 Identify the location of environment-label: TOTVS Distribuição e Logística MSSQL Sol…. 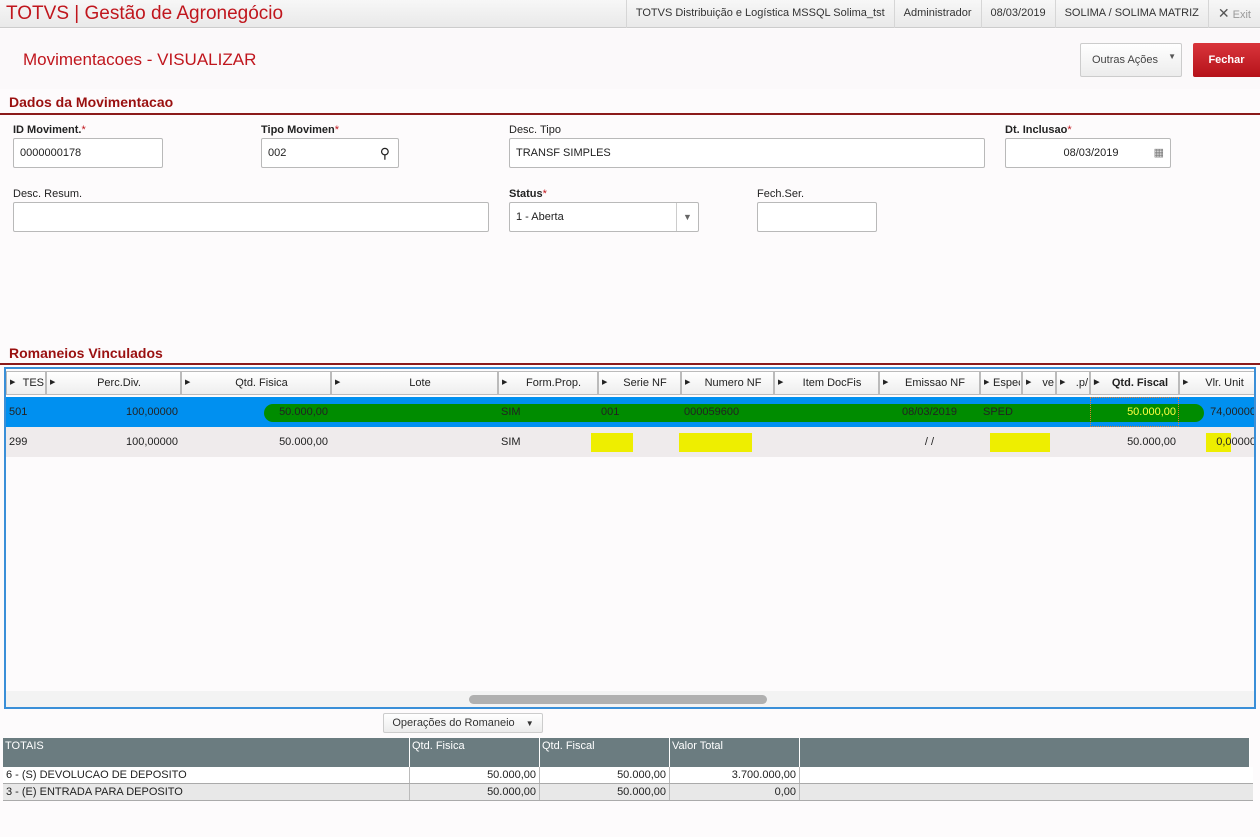
(759, 14).